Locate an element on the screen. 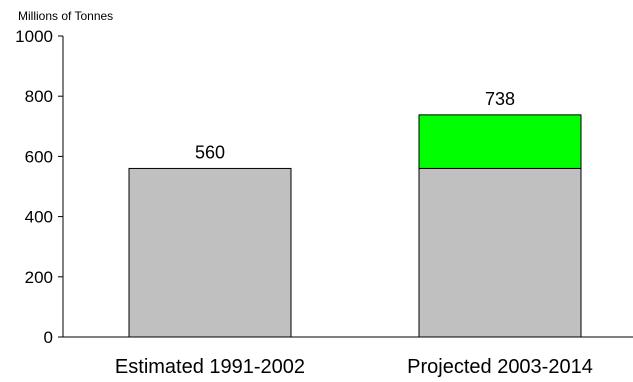  data-label-1: 738 is located at coordinates (500, 99).